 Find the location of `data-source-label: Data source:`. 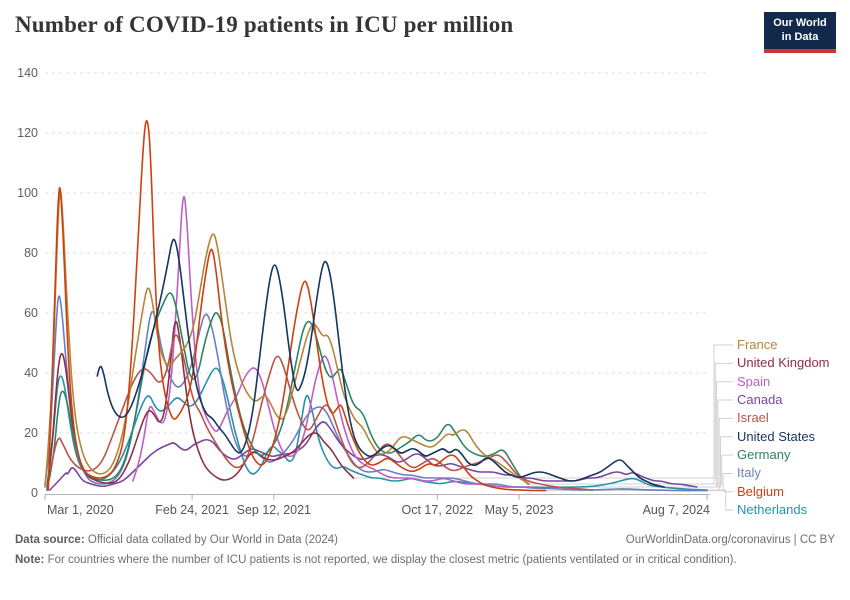

data-source-label: Data source: is located at coordinates (50, 540).